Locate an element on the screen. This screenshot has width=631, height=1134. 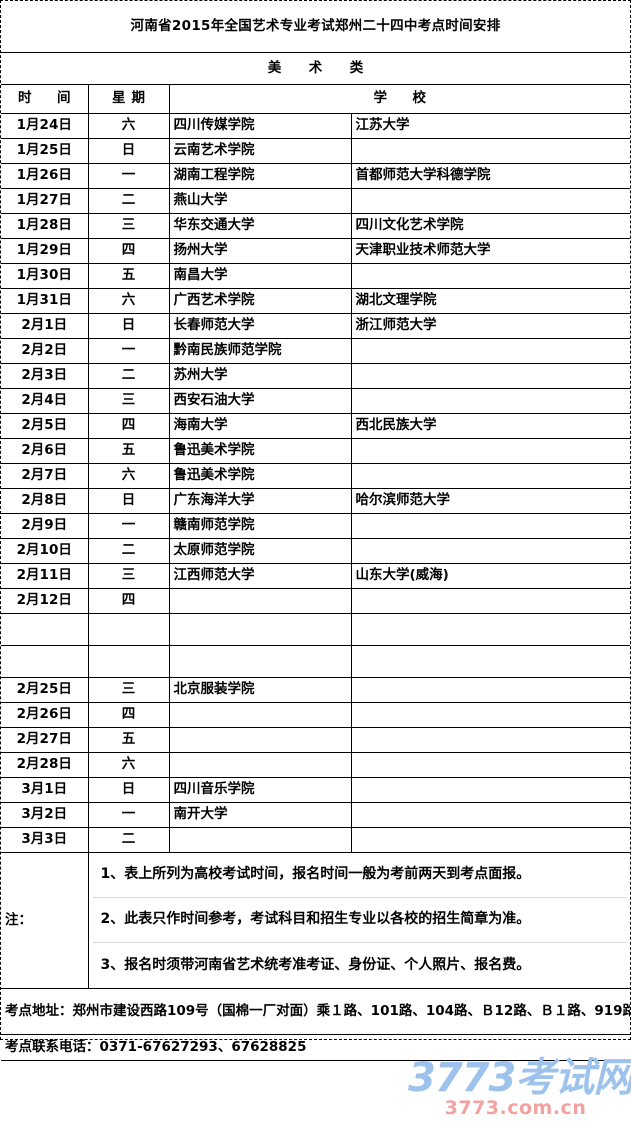
category-row: 美 术 类 is located at coordinates (316, 68).